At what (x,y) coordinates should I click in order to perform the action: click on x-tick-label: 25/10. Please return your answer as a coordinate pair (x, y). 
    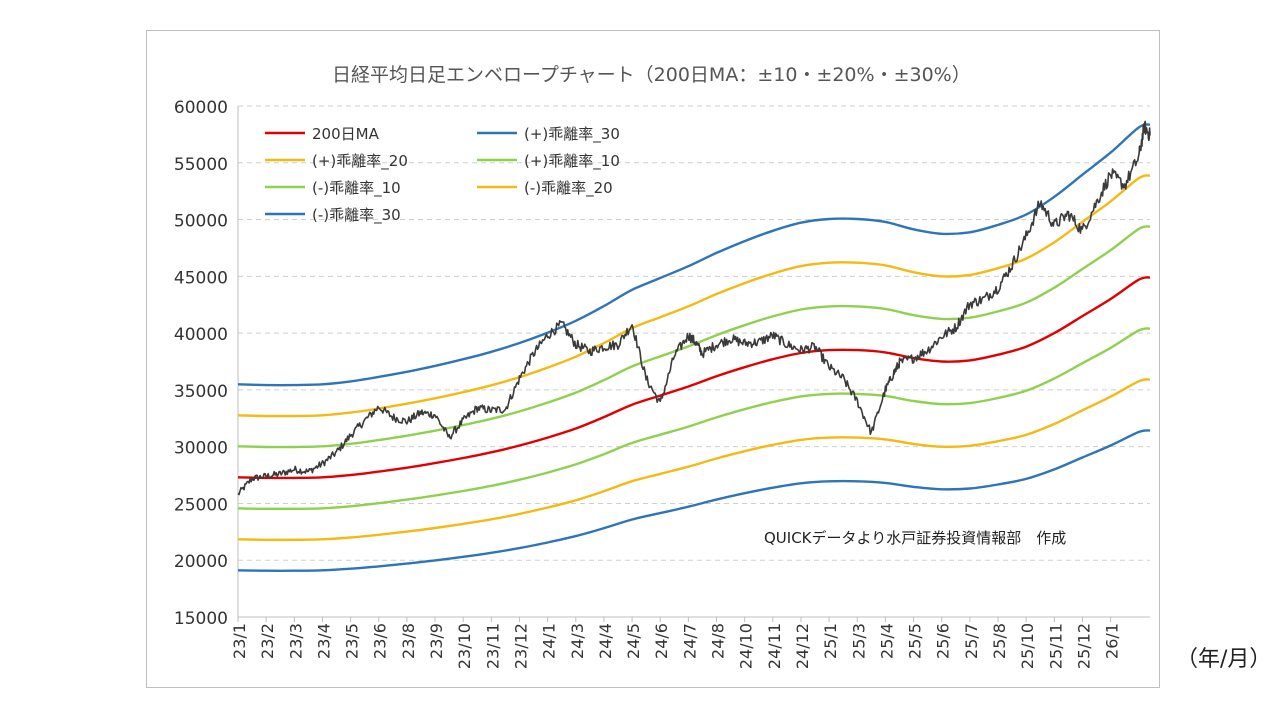
    Looking at the image, I should click on (1027, 646).